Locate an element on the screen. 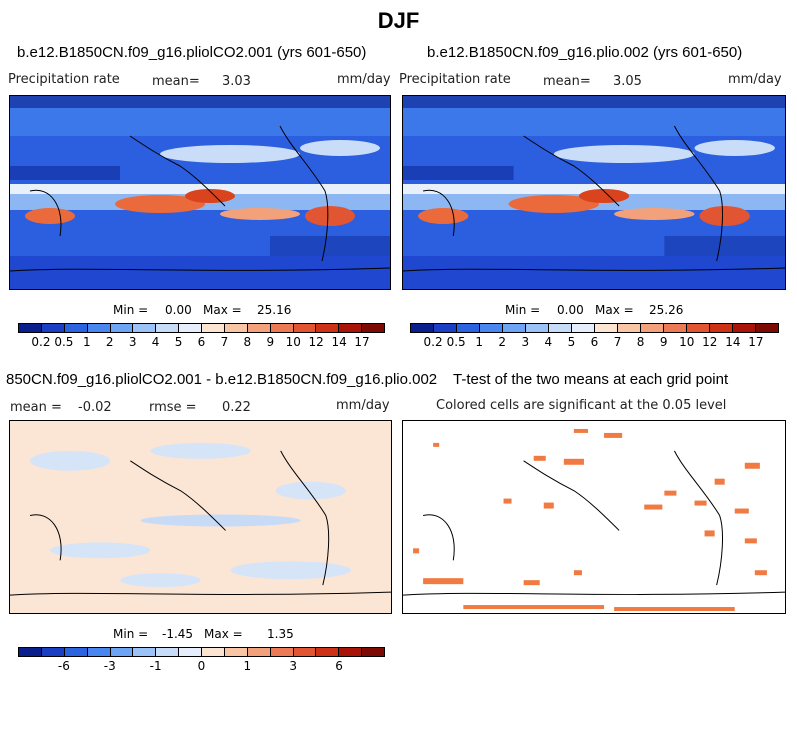 The image size is (797, 733). bottom-left-max-value: 1.35 is located at coordinates (280, 634).